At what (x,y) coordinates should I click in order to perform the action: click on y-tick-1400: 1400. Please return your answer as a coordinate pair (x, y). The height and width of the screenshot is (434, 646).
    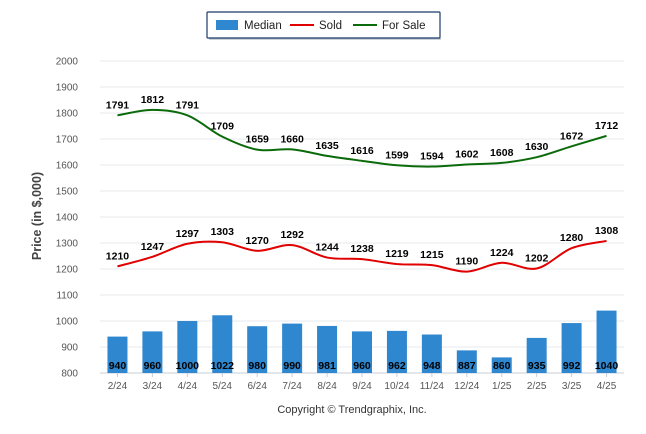
    Looking at the image, I should click on (67, 218).